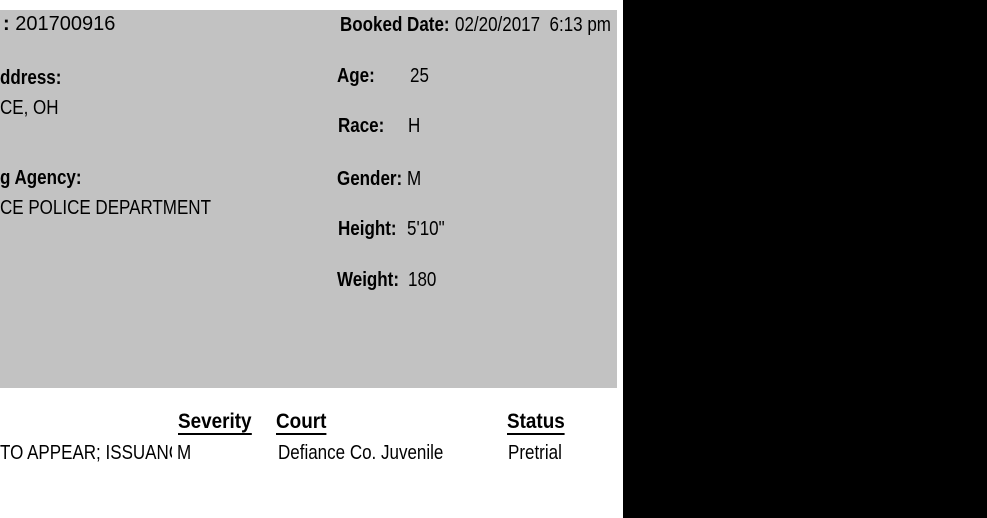  Describe the element at coordinates (215, 422) in the screenshot. I see `severity-column-header: Severity` at that location.